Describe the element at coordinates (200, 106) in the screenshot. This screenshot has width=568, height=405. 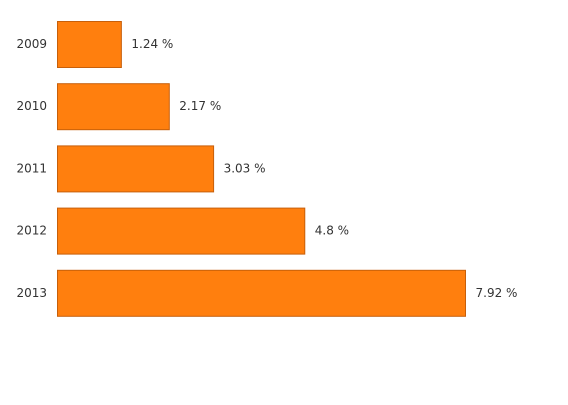
I see `value-label-2010: 2.17 %` at that location.